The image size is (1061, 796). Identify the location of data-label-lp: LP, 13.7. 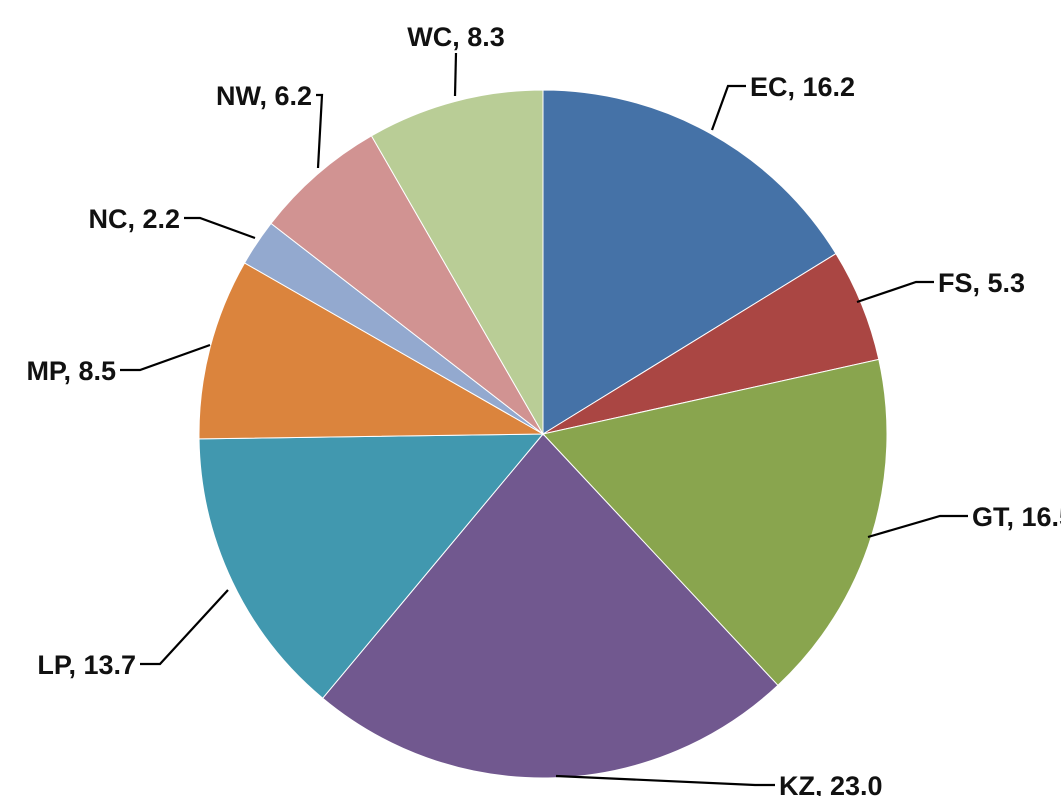
(86, 665).